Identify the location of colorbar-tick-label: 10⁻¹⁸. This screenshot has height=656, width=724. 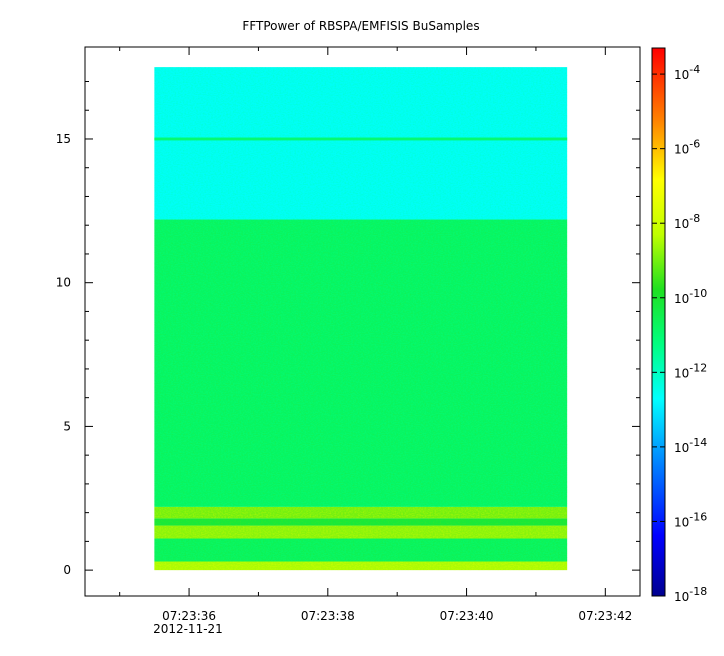
(690, 594).